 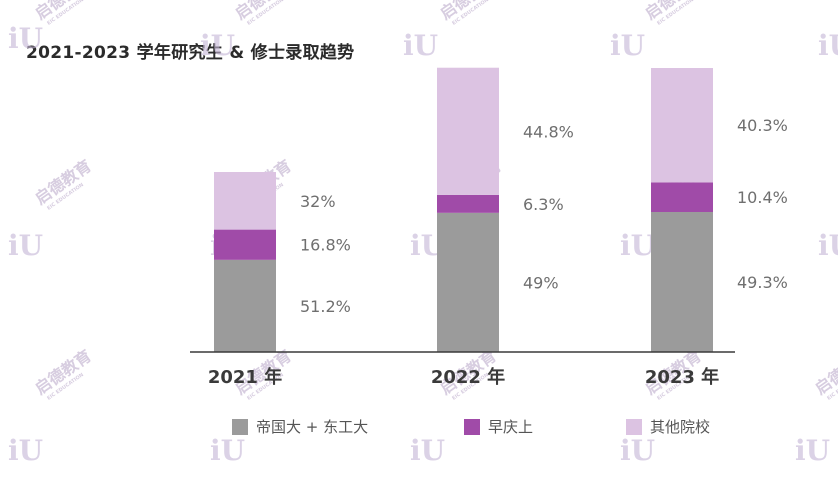 I want to click on x-tick-label: 2022 年, so click(x=468, y=377).